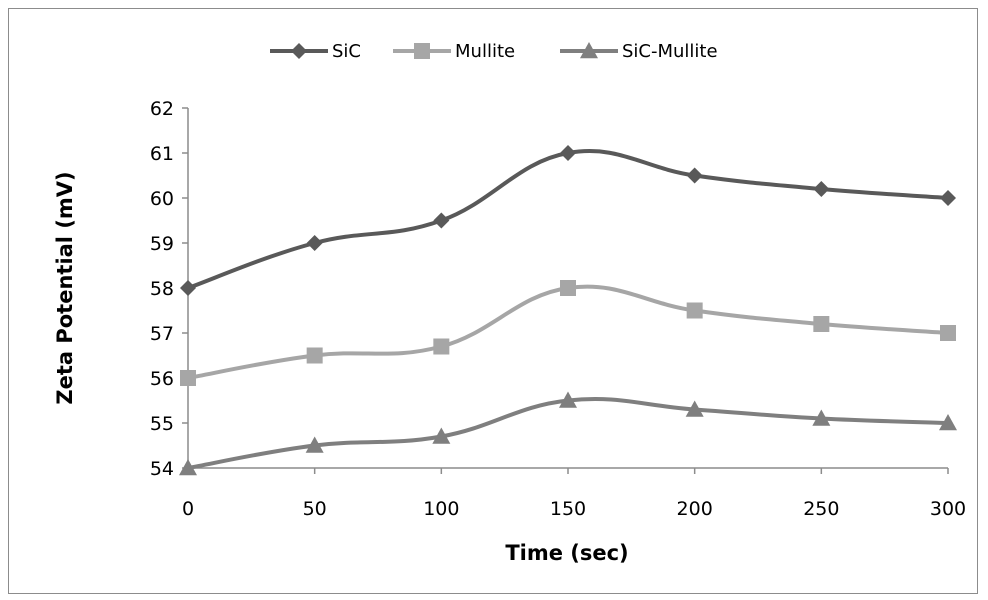 This screenshot has width=988, height=600. I want to click on legend-label: Mullite, so click(485, 51).